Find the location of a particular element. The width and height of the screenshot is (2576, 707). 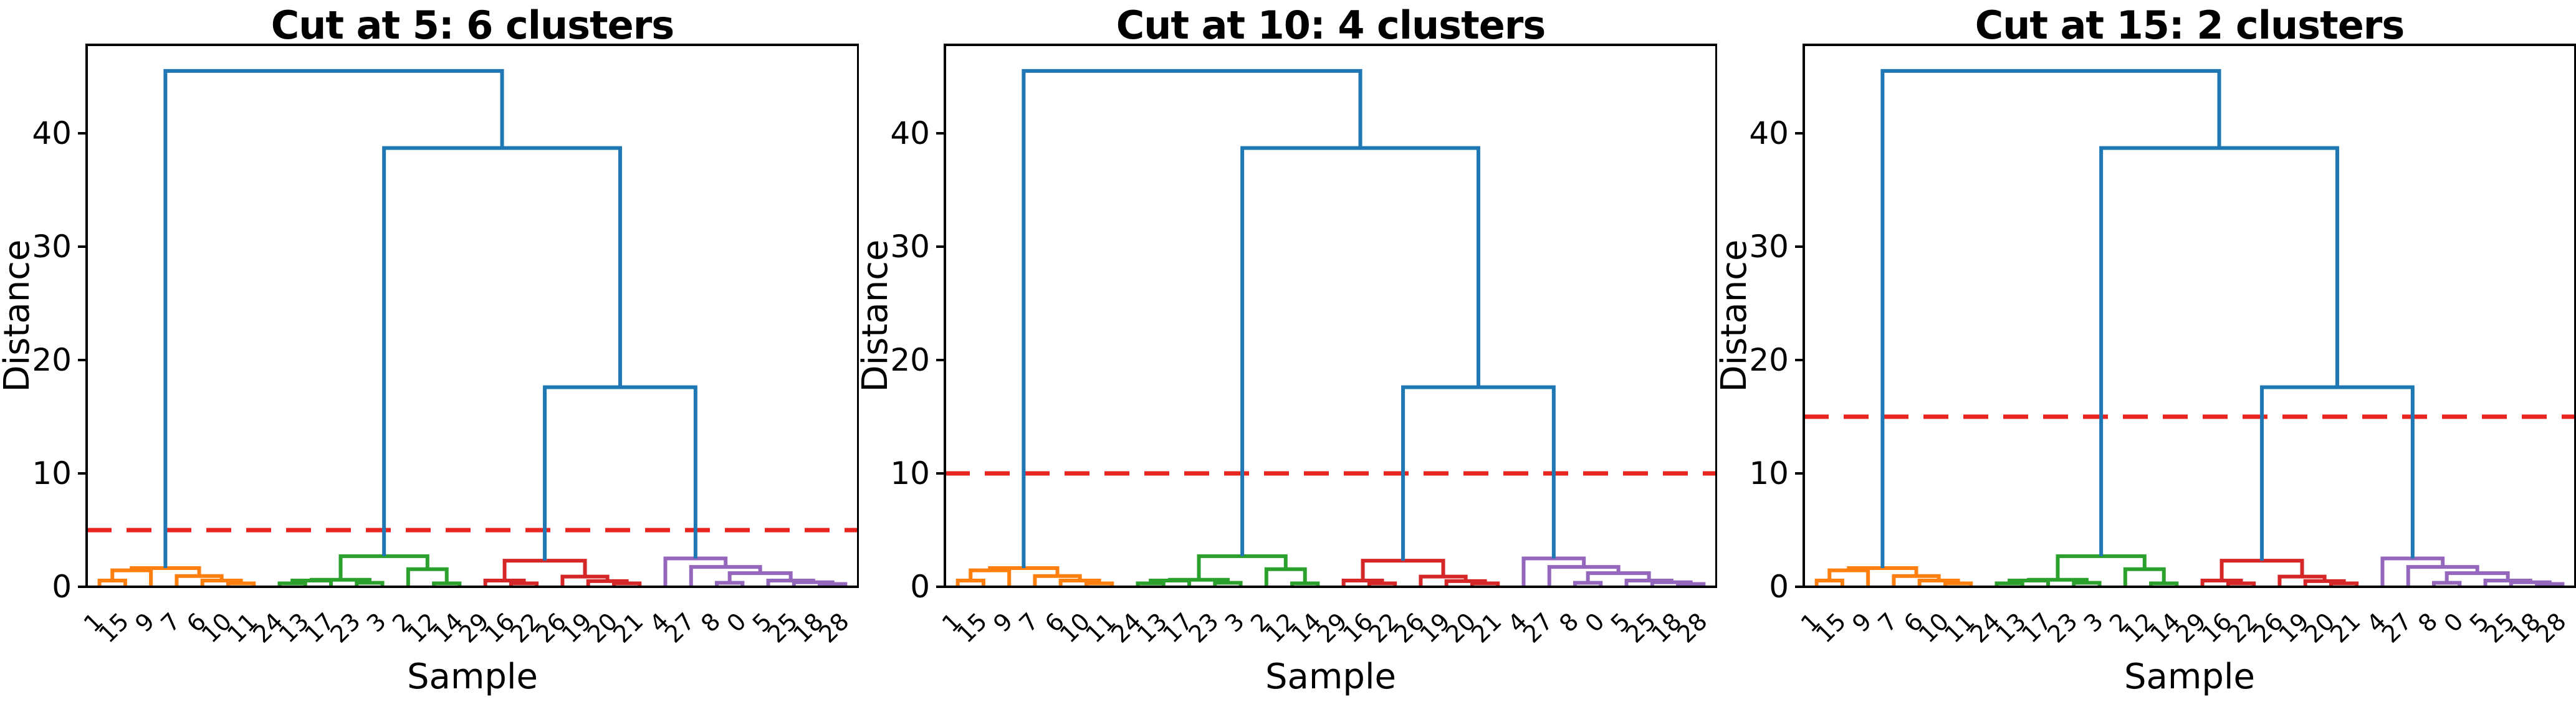

x-leaf-label: 0 is located at coordinates (2453, 622).